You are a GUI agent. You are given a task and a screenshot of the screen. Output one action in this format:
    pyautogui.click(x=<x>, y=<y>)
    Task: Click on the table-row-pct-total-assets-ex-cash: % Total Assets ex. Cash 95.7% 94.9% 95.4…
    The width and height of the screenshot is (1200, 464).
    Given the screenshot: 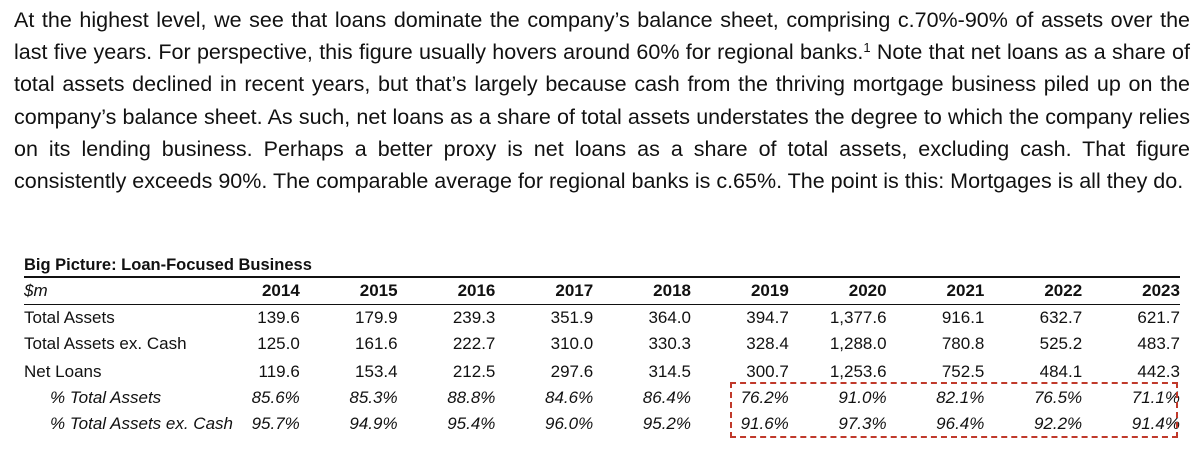 What is the action you would take?
    pyautogui.click(x=602, y=424)
    